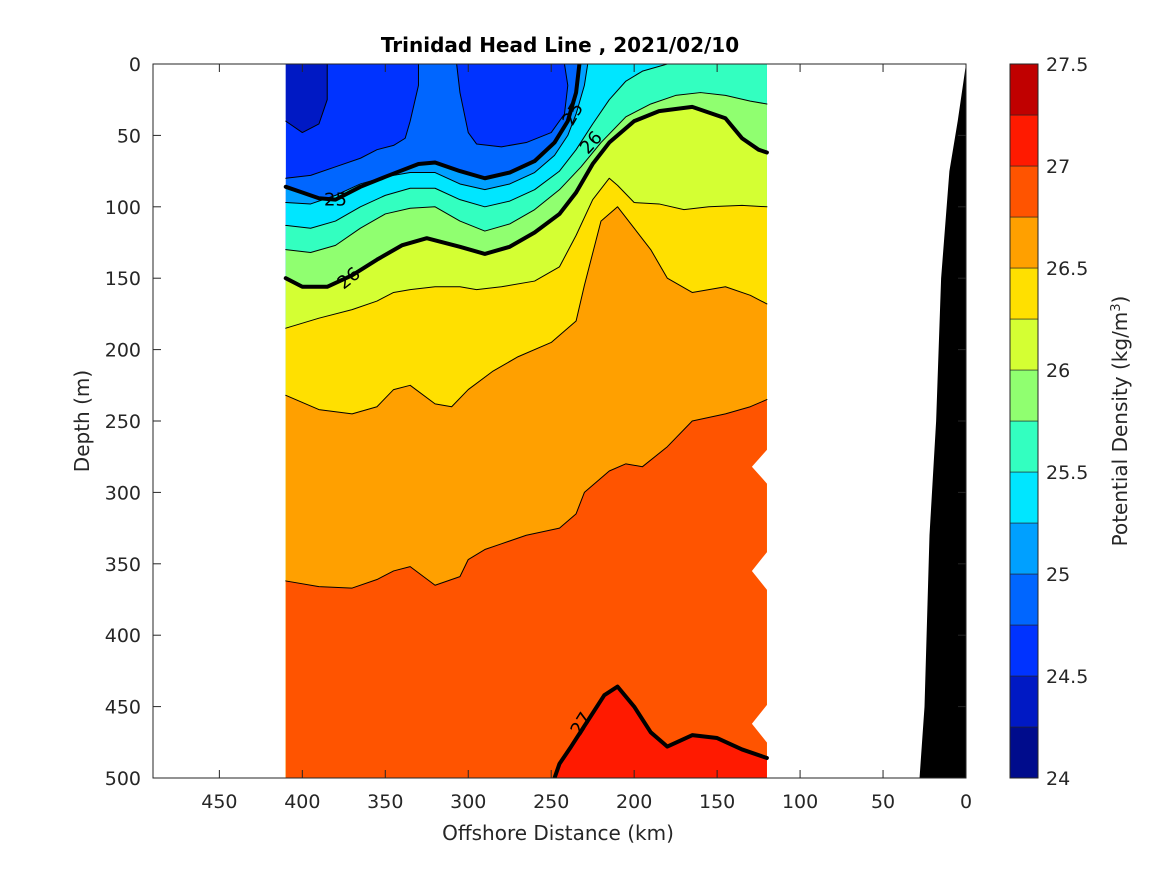  Describe the element at coordinates (883, 802) in the screenshot. I see `x-tick-label: 50` at that location.